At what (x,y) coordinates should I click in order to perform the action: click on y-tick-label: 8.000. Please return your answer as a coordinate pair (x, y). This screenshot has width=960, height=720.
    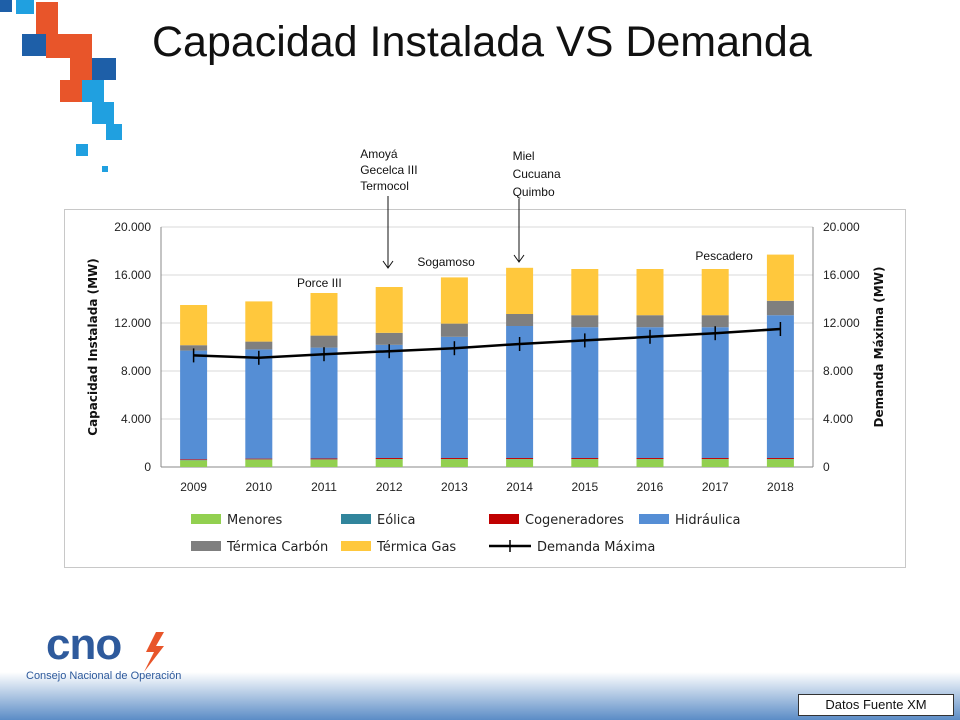
    Looking at the image, I should click on (136, 371).